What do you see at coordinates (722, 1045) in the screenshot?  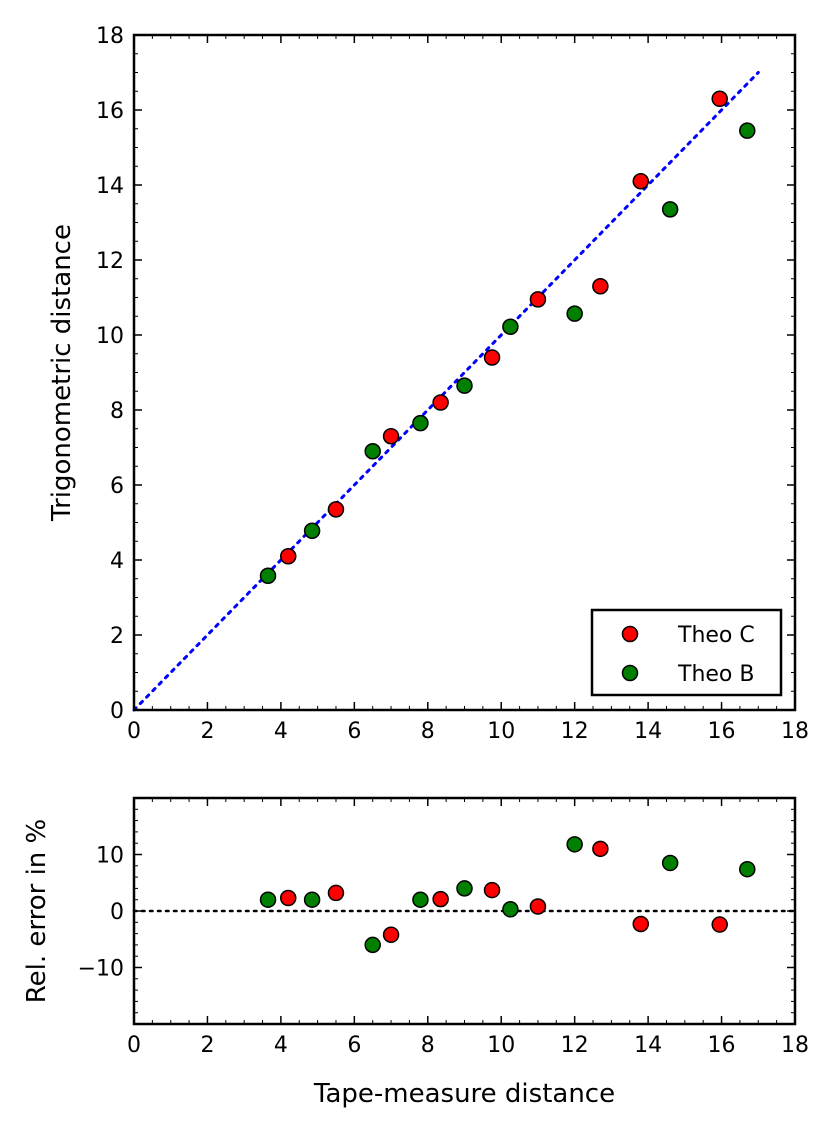 I see `bottom-x-tick-label: 16` at bounding box center [722, 1045].